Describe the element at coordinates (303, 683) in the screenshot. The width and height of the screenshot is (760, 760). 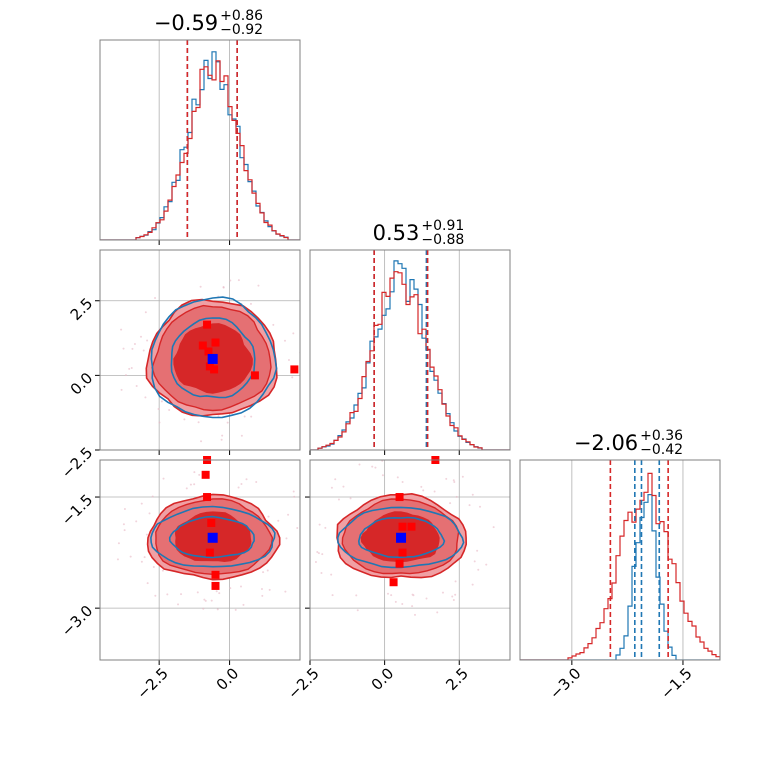
I see `x-tick-label-1-0: −2.5` at that location.